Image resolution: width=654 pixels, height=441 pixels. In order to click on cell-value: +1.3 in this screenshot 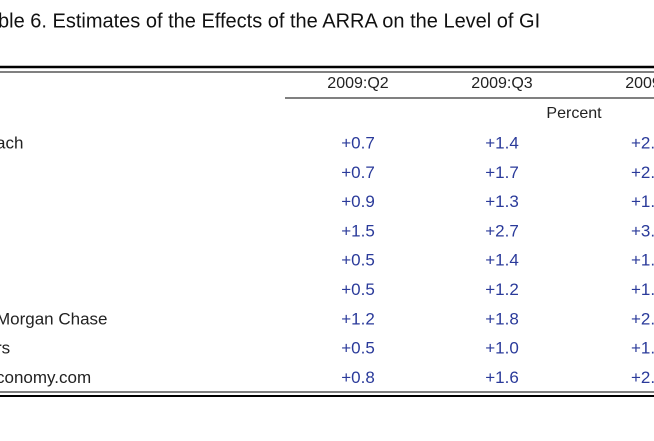, I will do `click(502, 201)`.